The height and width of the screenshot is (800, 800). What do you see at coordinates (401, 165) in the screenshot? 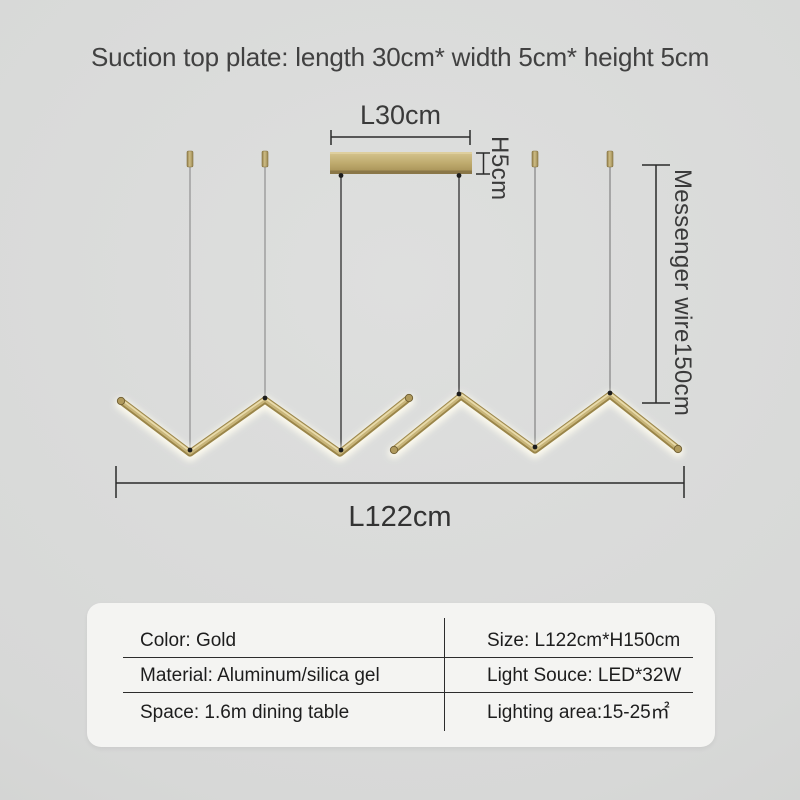
I see `ceiling-plate` at bounding box center [401, 165].